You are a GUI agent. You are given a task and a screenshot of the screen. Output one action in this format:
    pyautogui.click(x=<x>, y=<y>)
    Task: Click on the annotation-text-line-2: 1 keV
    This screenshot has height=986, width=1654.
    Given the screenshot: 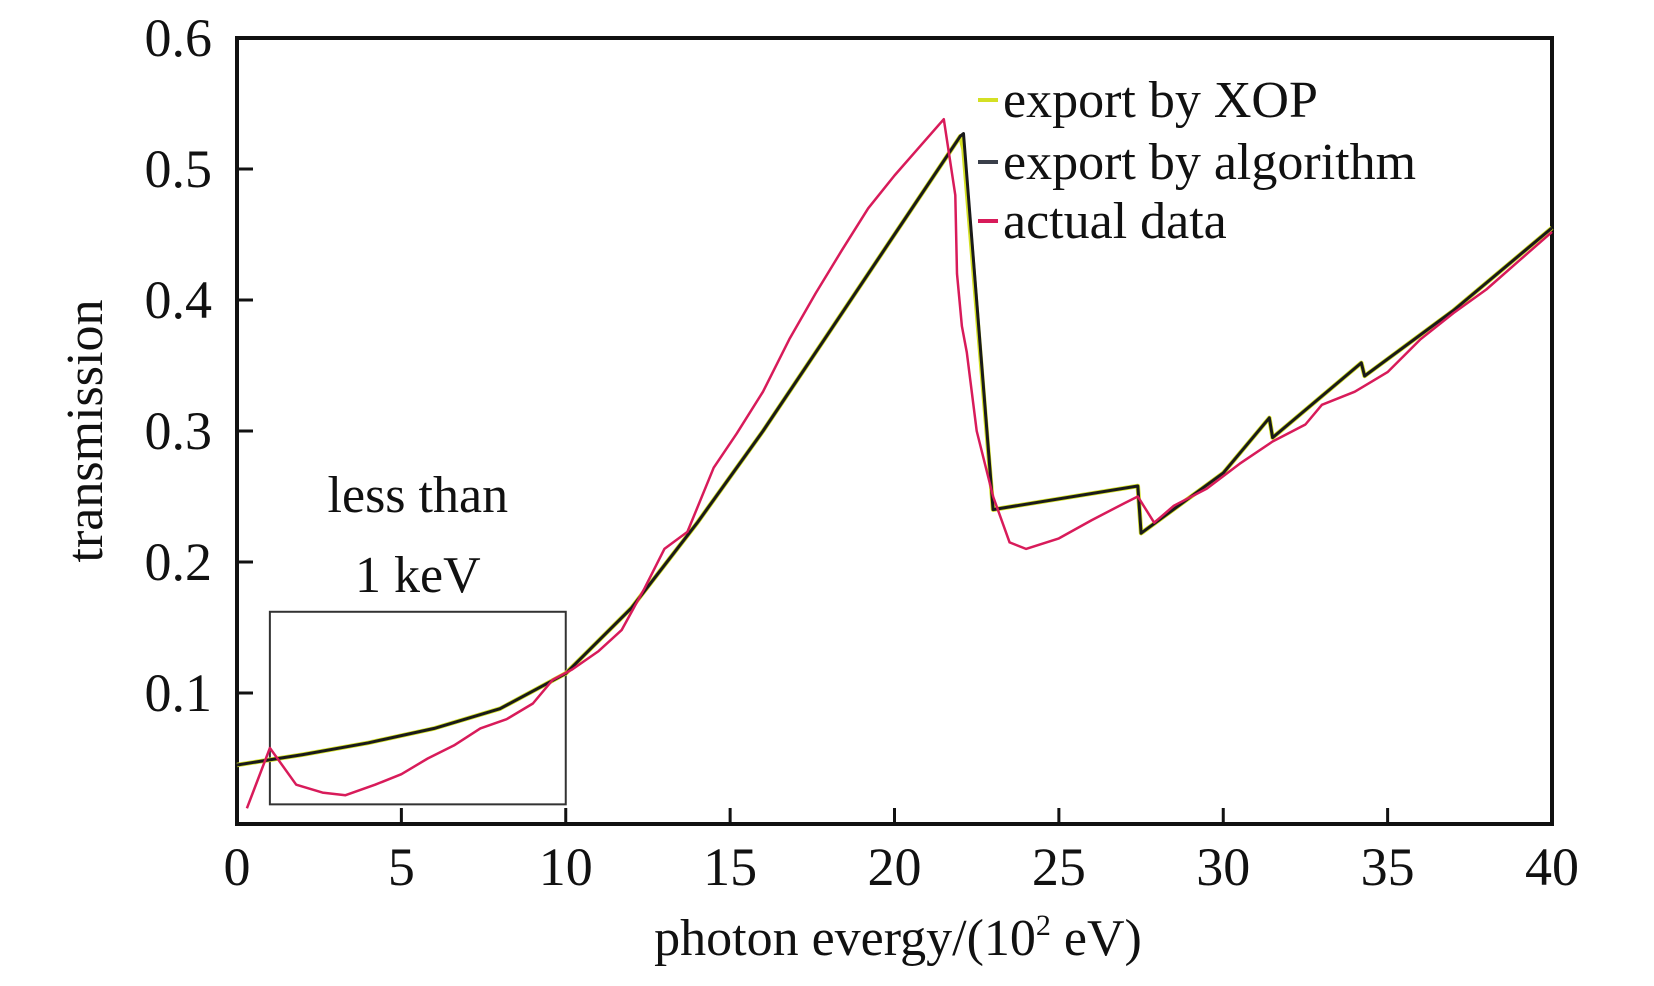 What is the action you would take?
    pyautogui.click(x=418, y=575)
    